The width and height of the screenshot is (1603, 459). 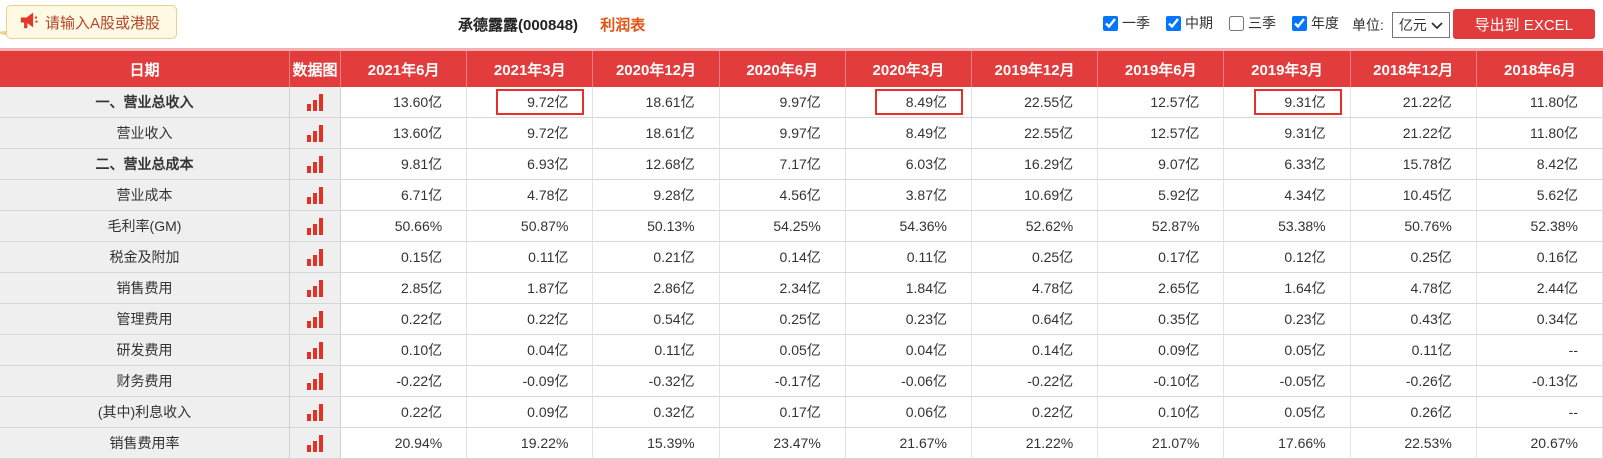 What do you see at coordinates (782, 257) in the screenshot?
I see `value-cell: 0.14亿` at bounding box center [782, 257].